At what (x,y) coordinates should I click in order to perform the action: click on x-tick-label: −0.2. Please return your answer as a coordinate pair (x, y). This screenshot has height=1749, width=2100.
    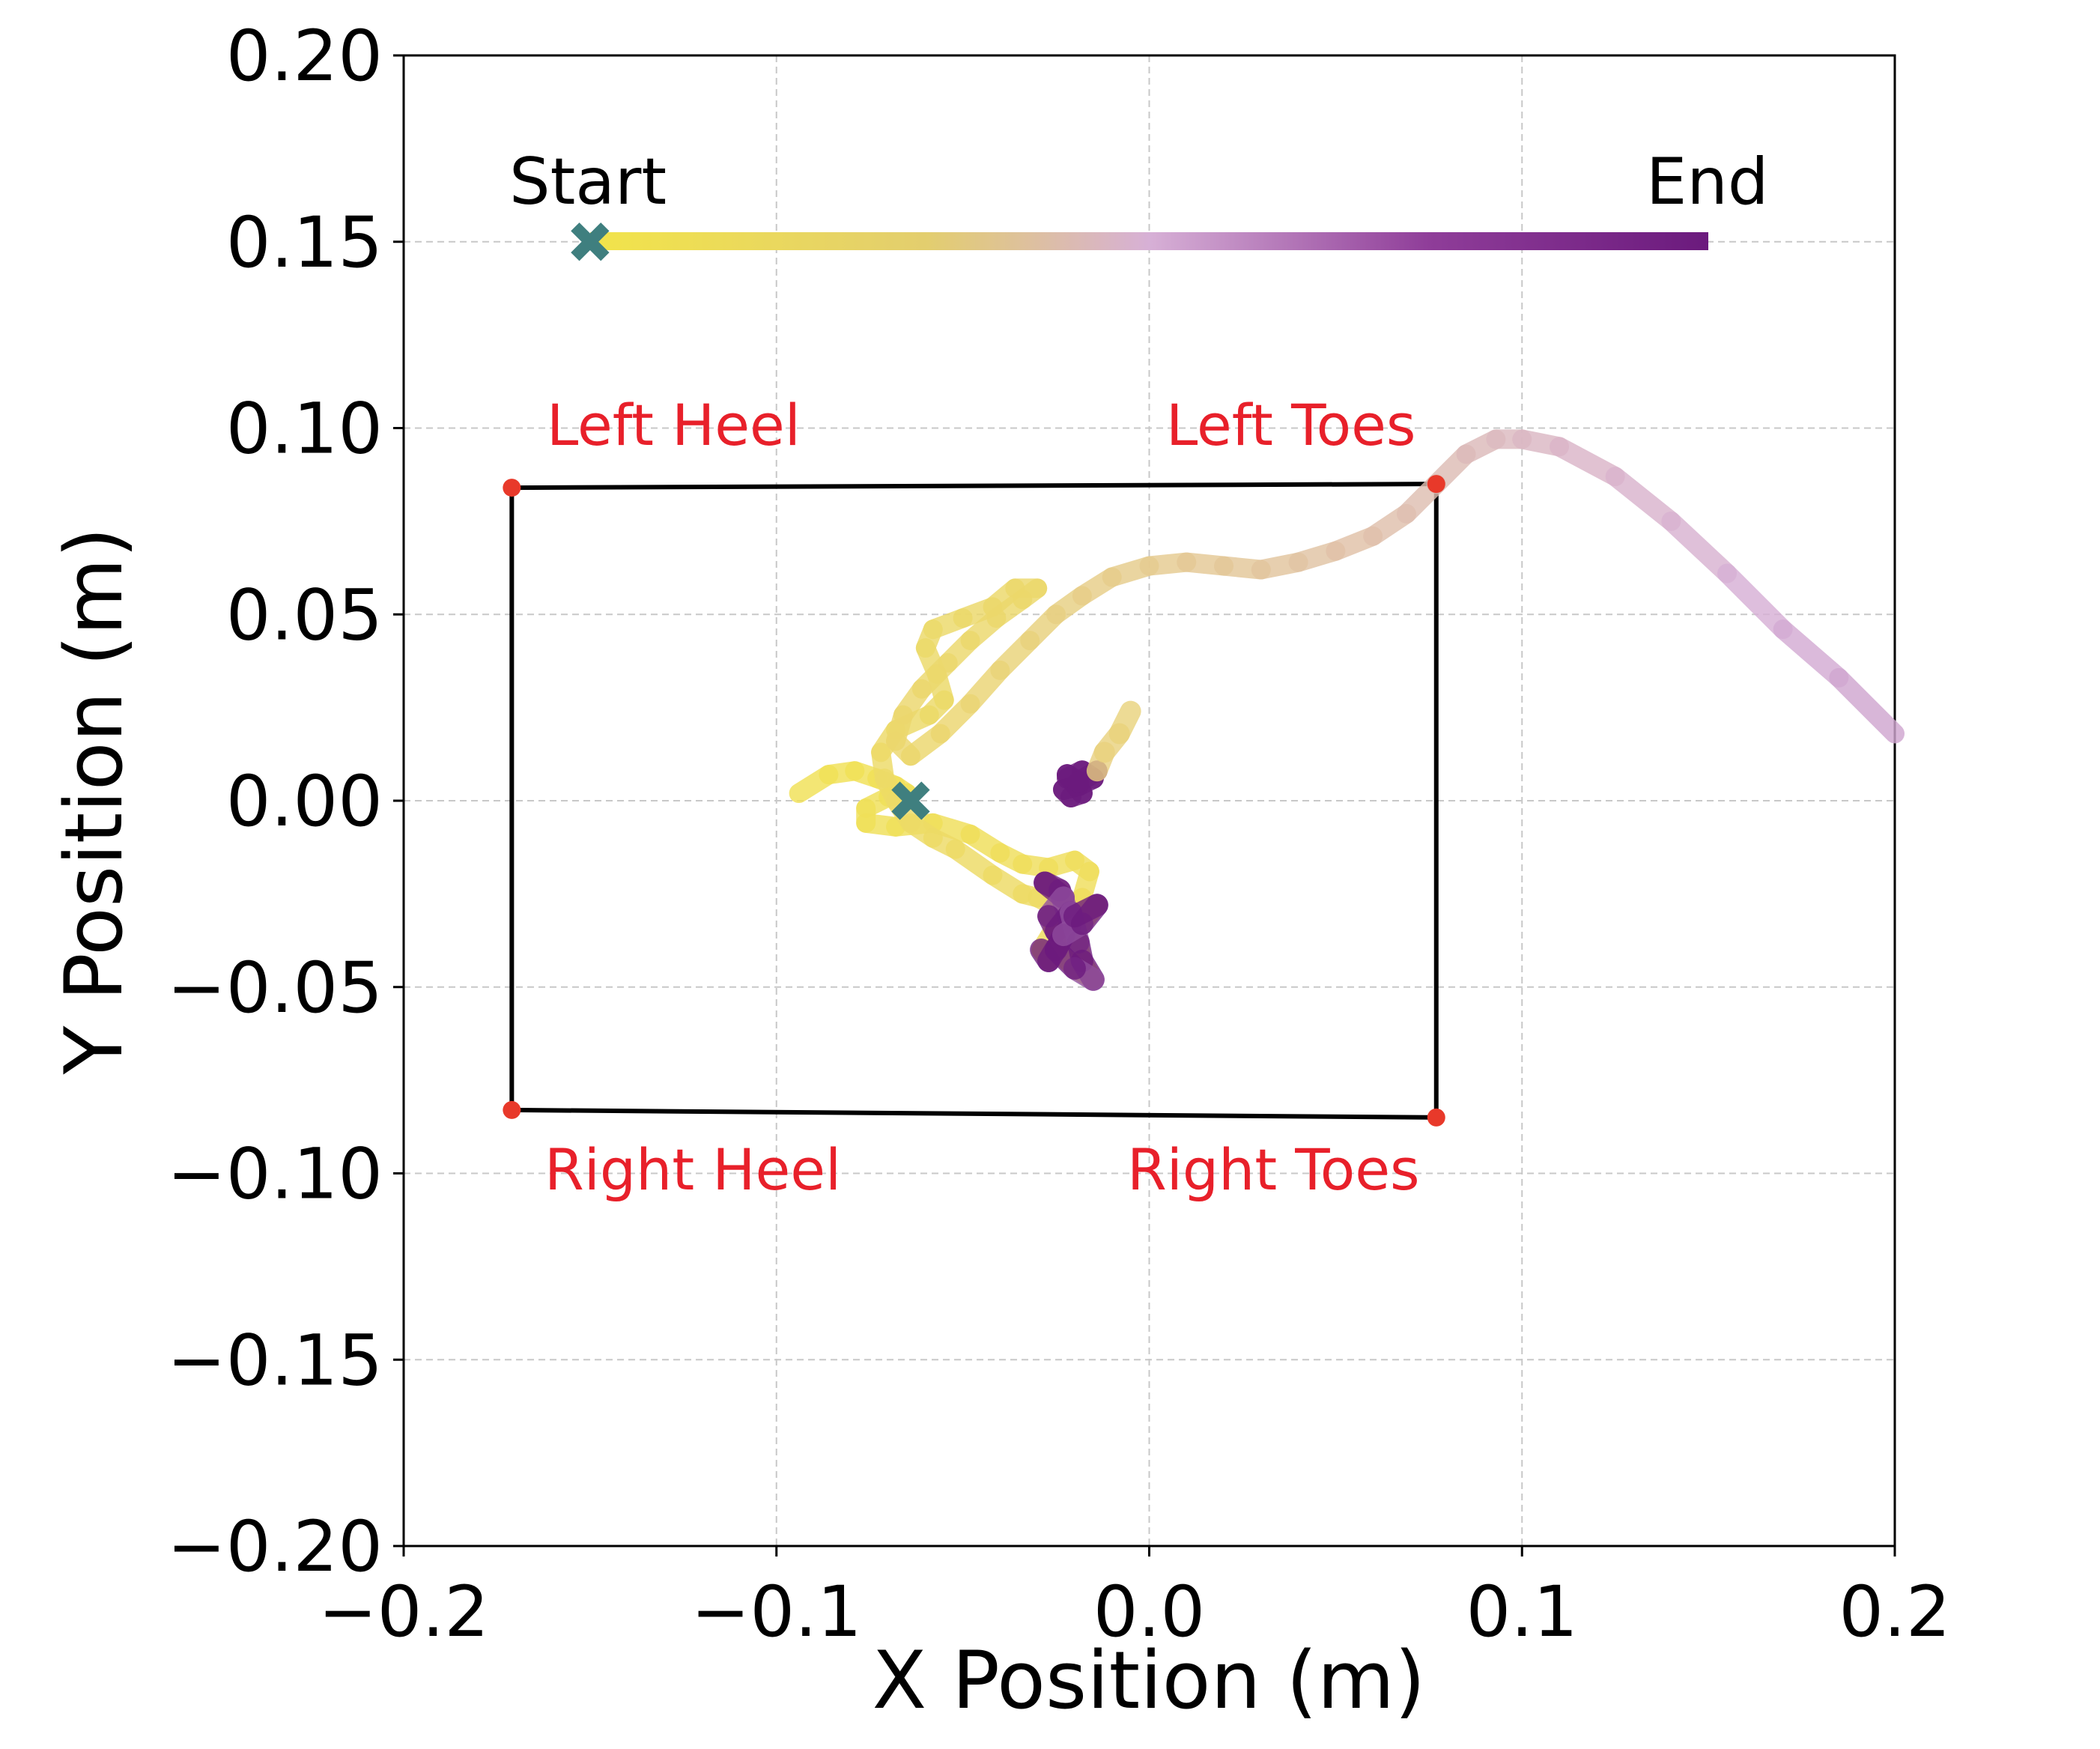
    Looking at the image, I should click on (403, 1612).